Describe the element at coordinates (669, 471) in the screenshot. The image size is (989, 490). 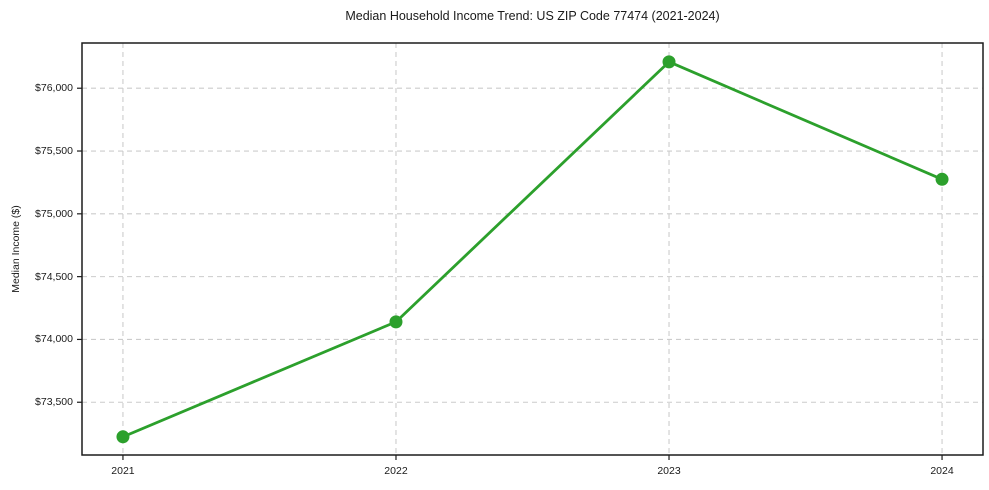
I see `x-tick-label: 2023` at that location.